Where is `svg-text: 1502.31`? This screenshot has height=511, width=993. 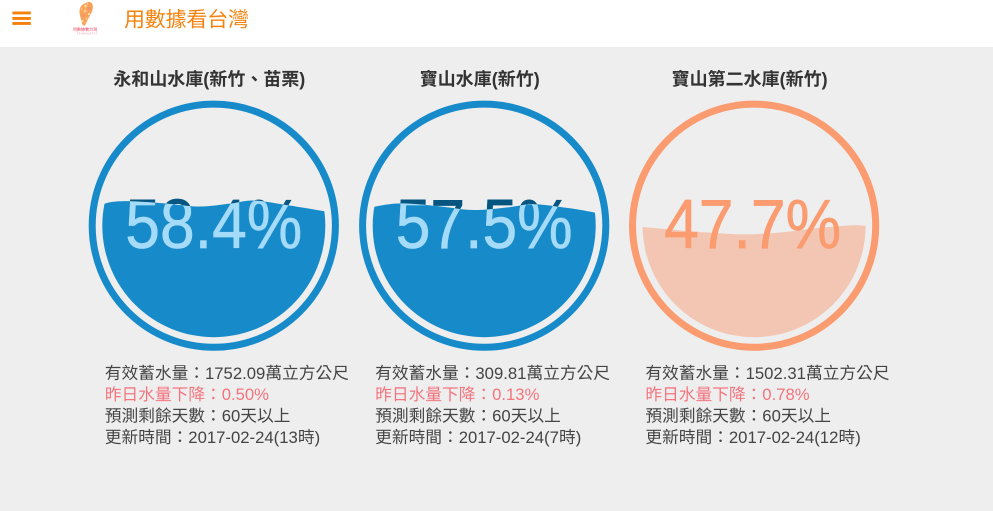
svg-text: 1502.31 is located at coordinates (776, 373).